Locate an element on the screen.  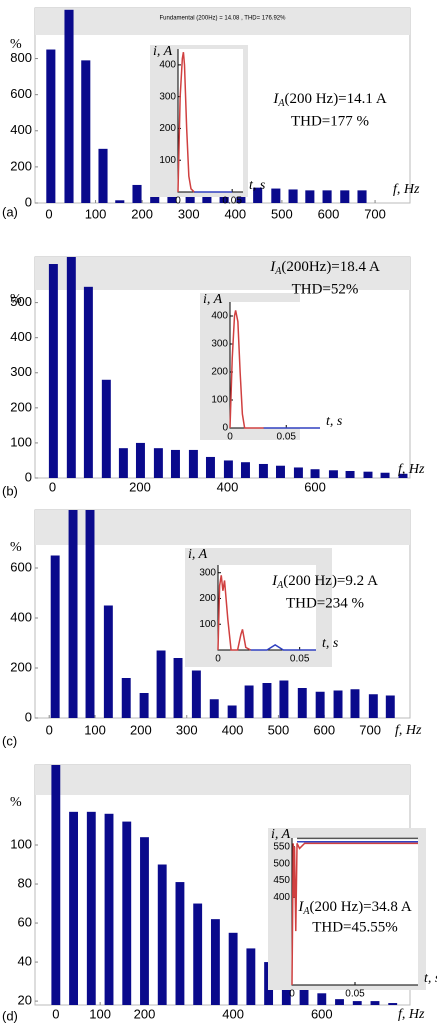
annotation: IA(200 Hz)=14.1 A is located at coordinates (329, 100).